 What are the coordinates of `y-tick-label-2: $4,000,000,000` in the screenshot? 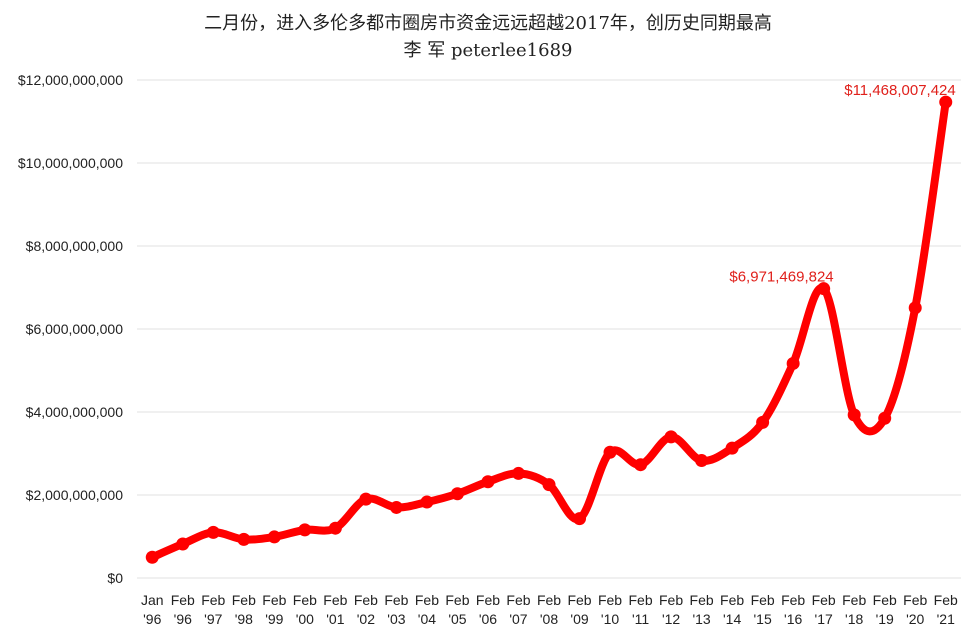 It's located at (75, 412).